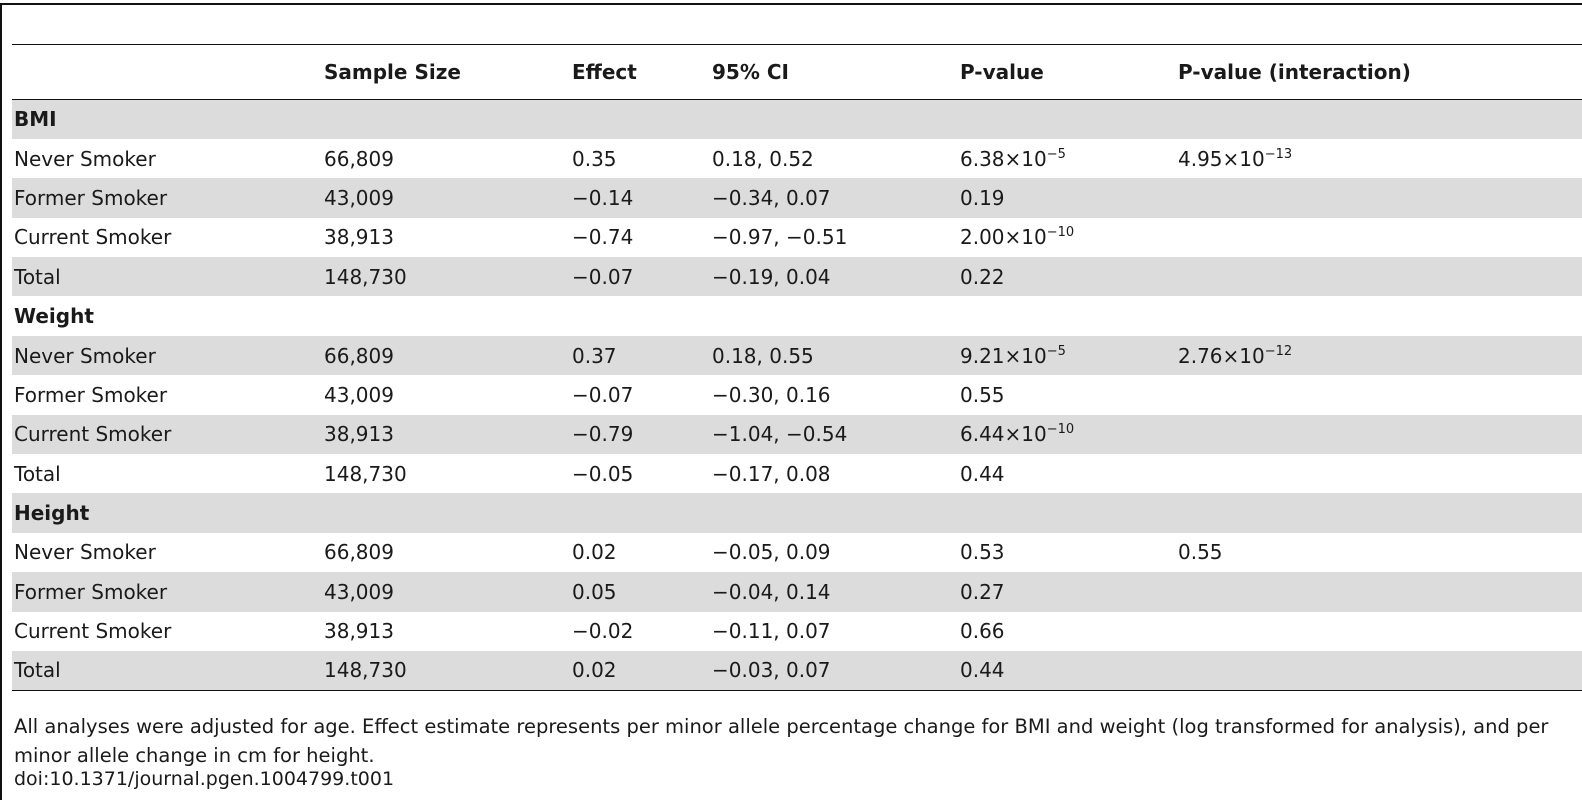 The image size is (1582, 800). I want to click on p-value-cell: 9.21×10−5, so click(1067, 355).